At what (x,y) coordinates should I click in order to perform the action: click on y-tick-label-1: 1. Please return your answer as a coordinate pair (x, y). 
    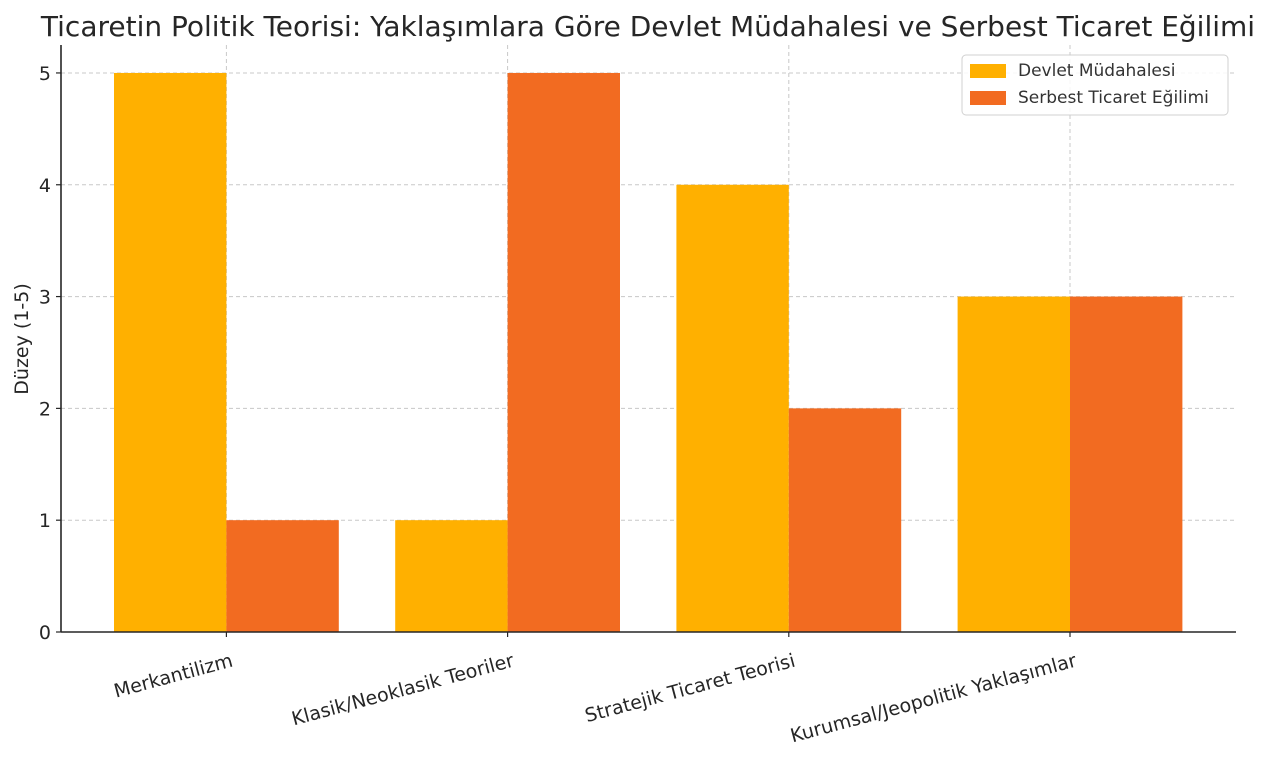
    Looking at the image, I should click on (45, 521).